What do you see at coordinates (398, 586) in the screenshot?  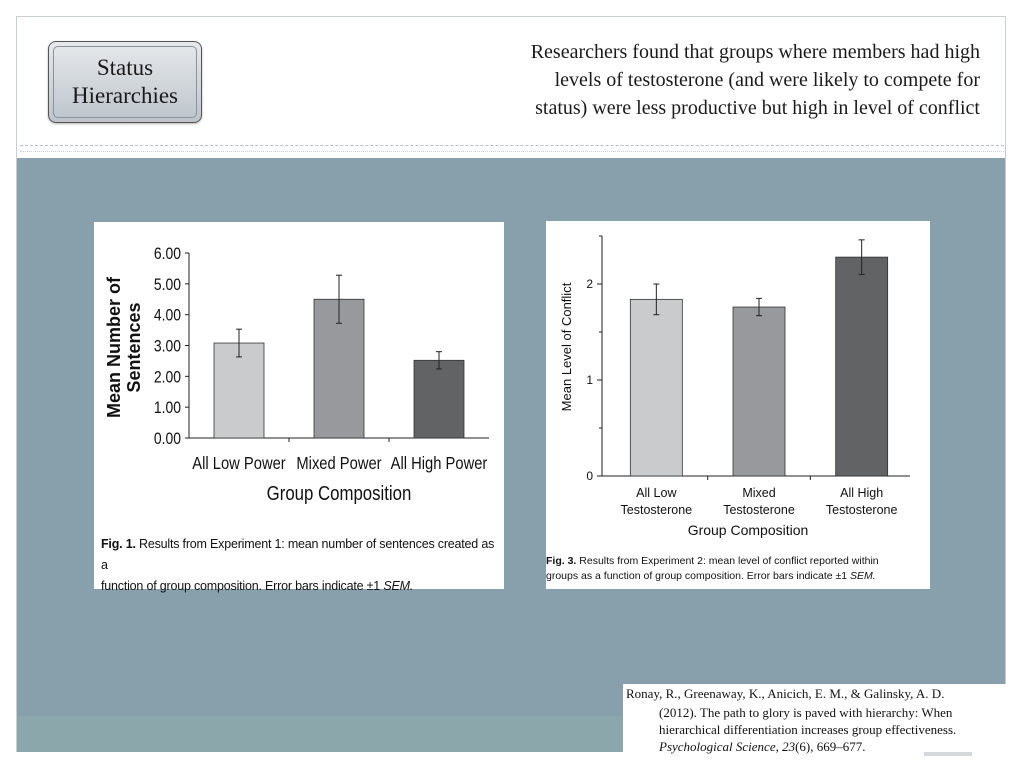 I see `figure-1-caption-sem: SEM.` at bounding box center [398, 586].